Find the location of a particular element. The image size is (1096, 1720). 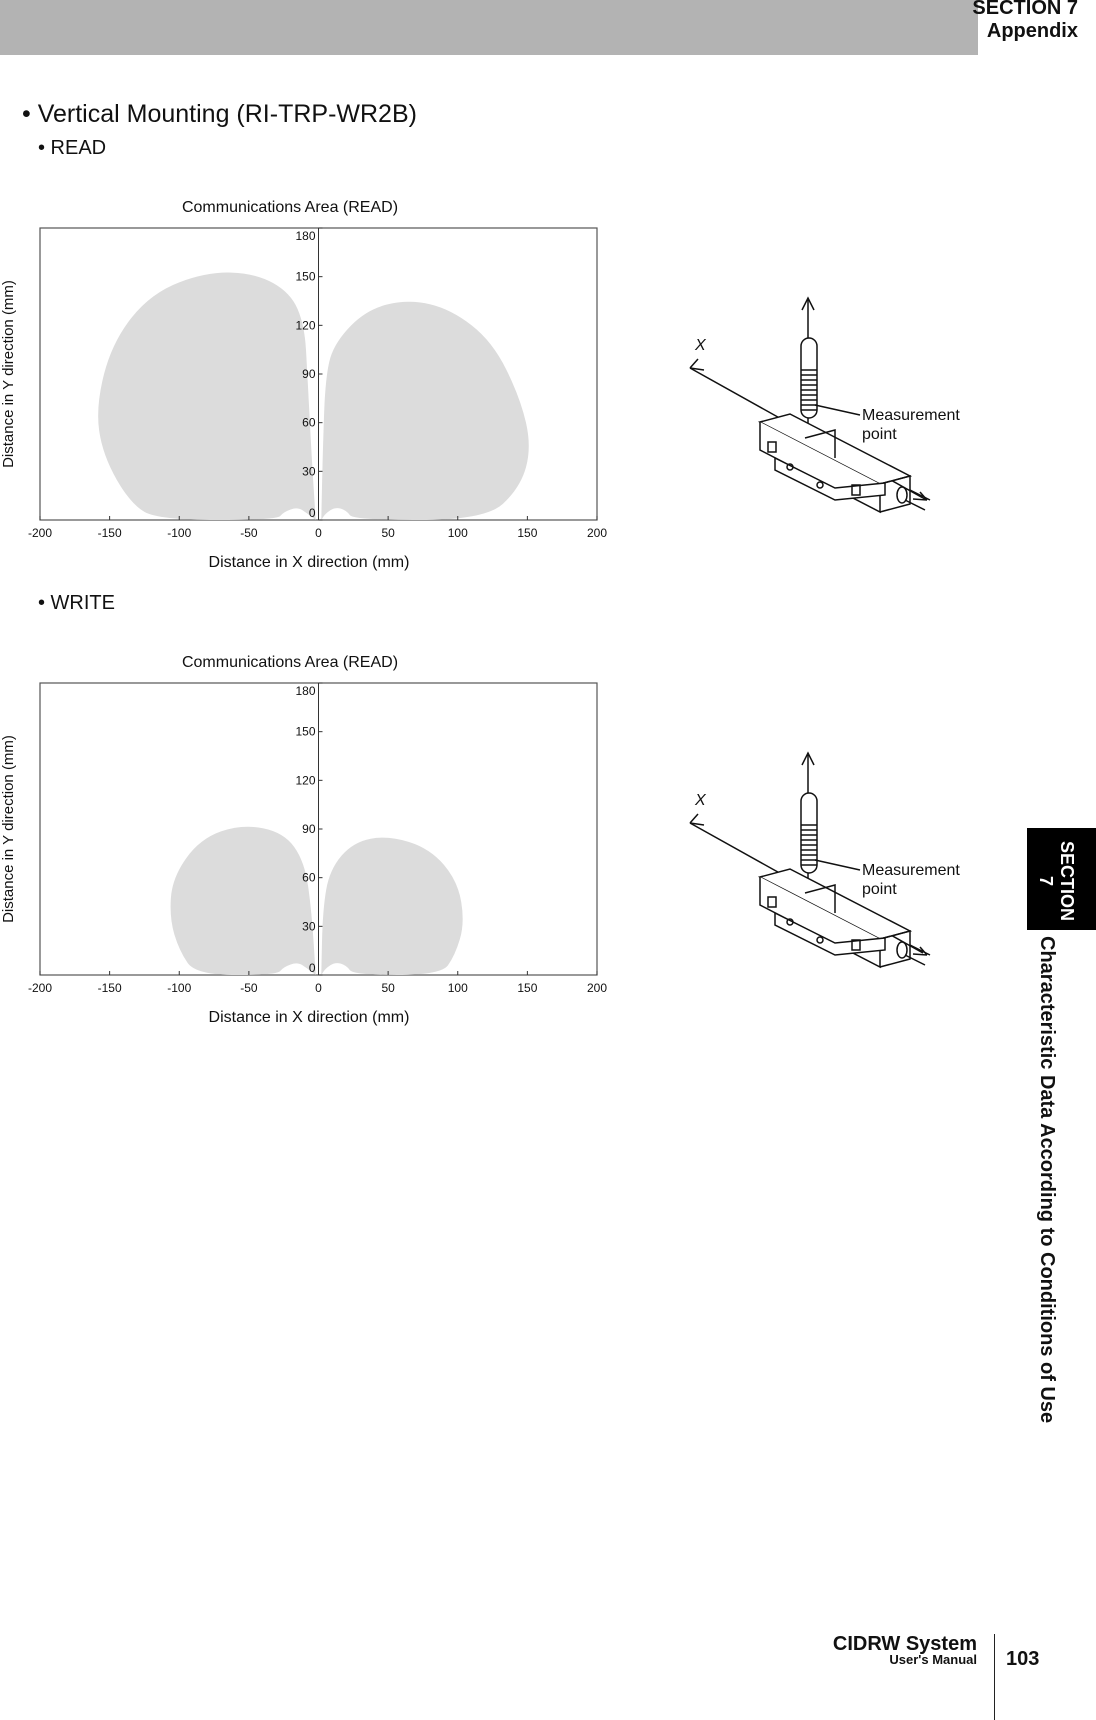

section-tab-label: SECTION 7 is located at coordinates (1056, 880).